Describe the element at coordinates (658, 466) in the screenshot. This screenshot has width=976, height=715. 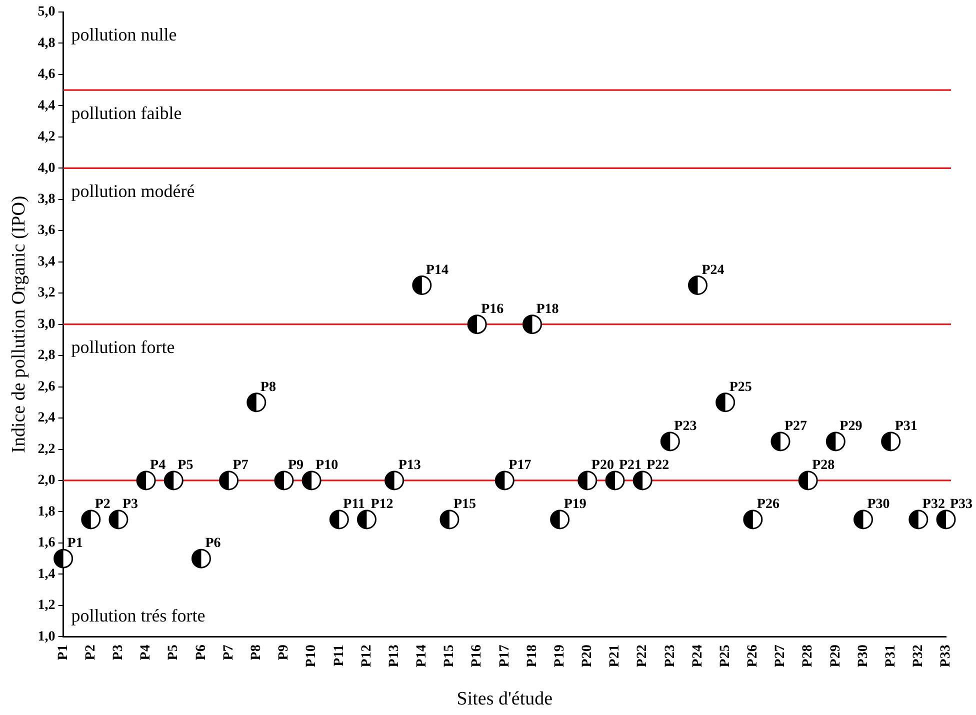
I see `annotation: P22` at that location.